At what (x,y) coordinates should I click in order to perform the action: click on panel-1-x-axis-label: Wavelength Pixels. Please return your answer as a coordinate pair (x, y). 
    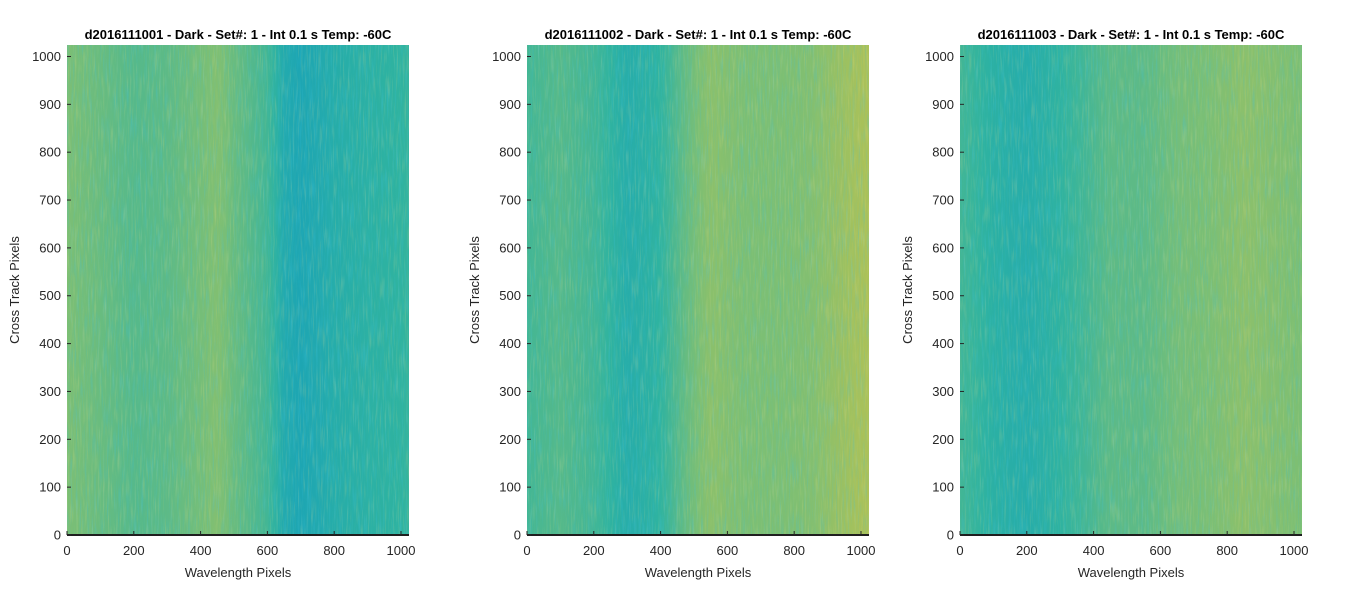
    Looking at the image, I should click on (238, 572).